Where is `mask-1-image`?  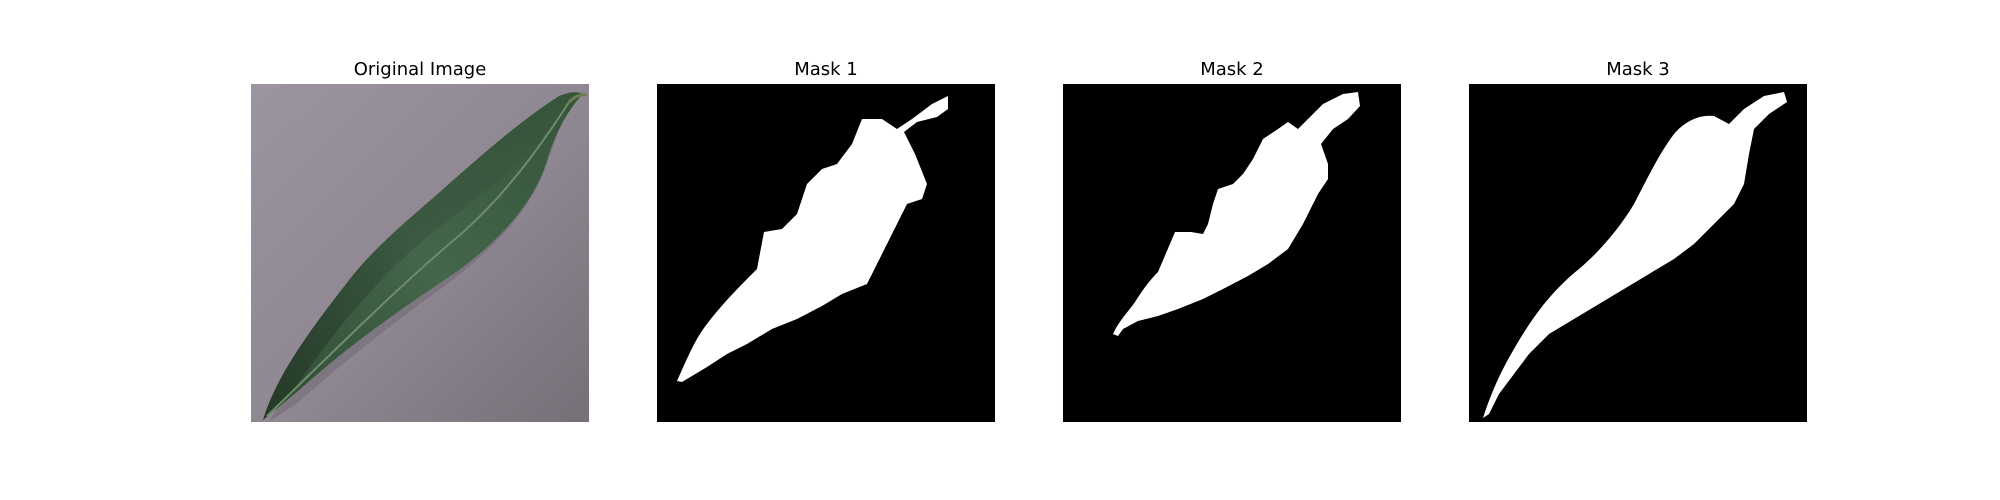
mask-1-image is located at coordinates (826, 253).